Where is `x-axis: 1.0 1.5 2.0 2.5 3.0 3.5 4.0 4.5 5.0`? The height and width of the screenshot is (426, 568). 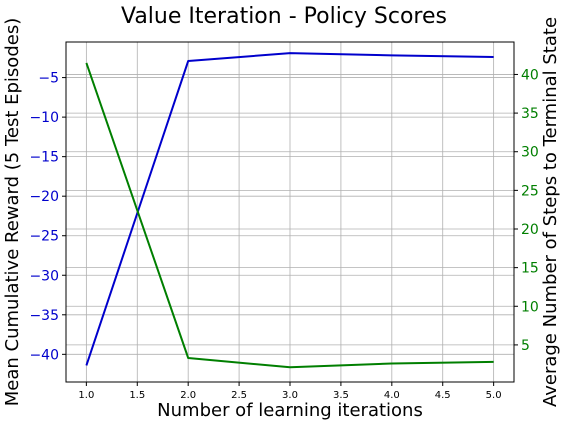
x-axis: 1.0 1.5 2.0 2.5 3.0 3.5 4.0 4.5 5.0 is located at coordinates (290, 391).